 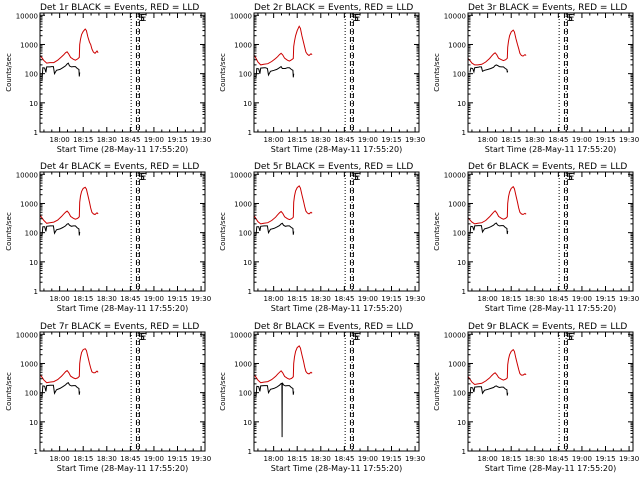 I want to click on panel-title: Det 1r BLACK = Events, RED = LLD, so click(x=119, y=8).